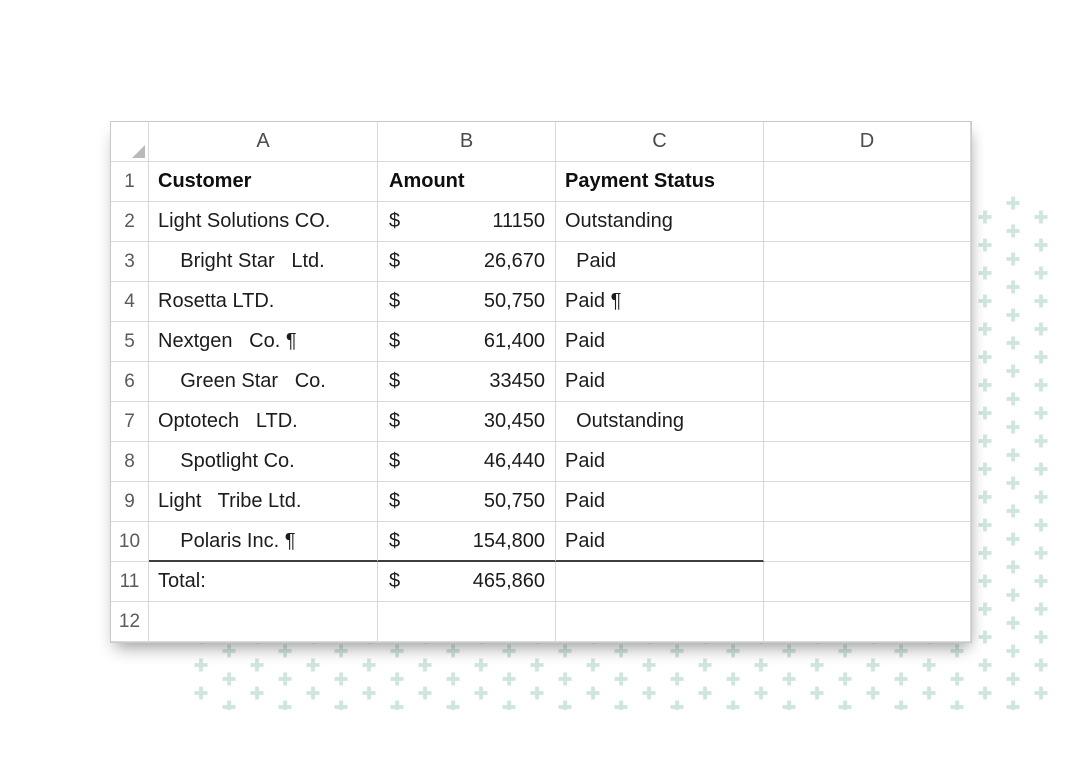  I want to click on row-header: 5, so click(130, 342).